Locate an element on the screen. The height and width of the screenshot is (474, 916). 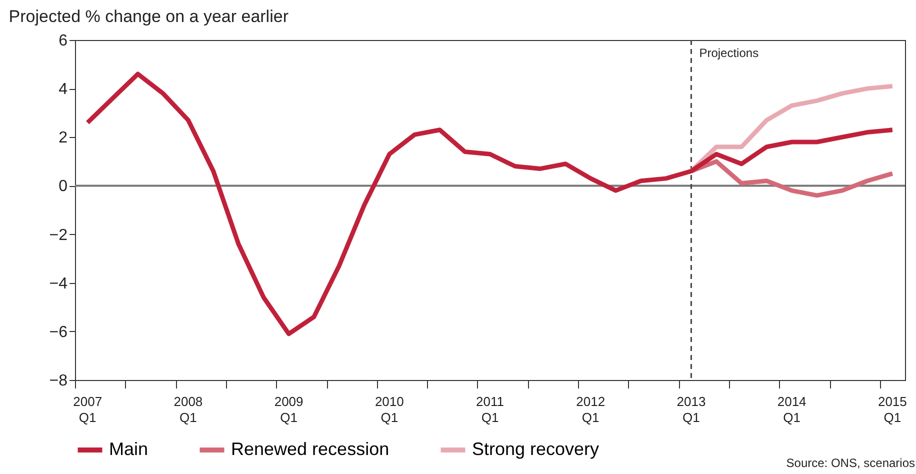
x-tick-label: 2011 Q1 is located at coordinates (490, 409).